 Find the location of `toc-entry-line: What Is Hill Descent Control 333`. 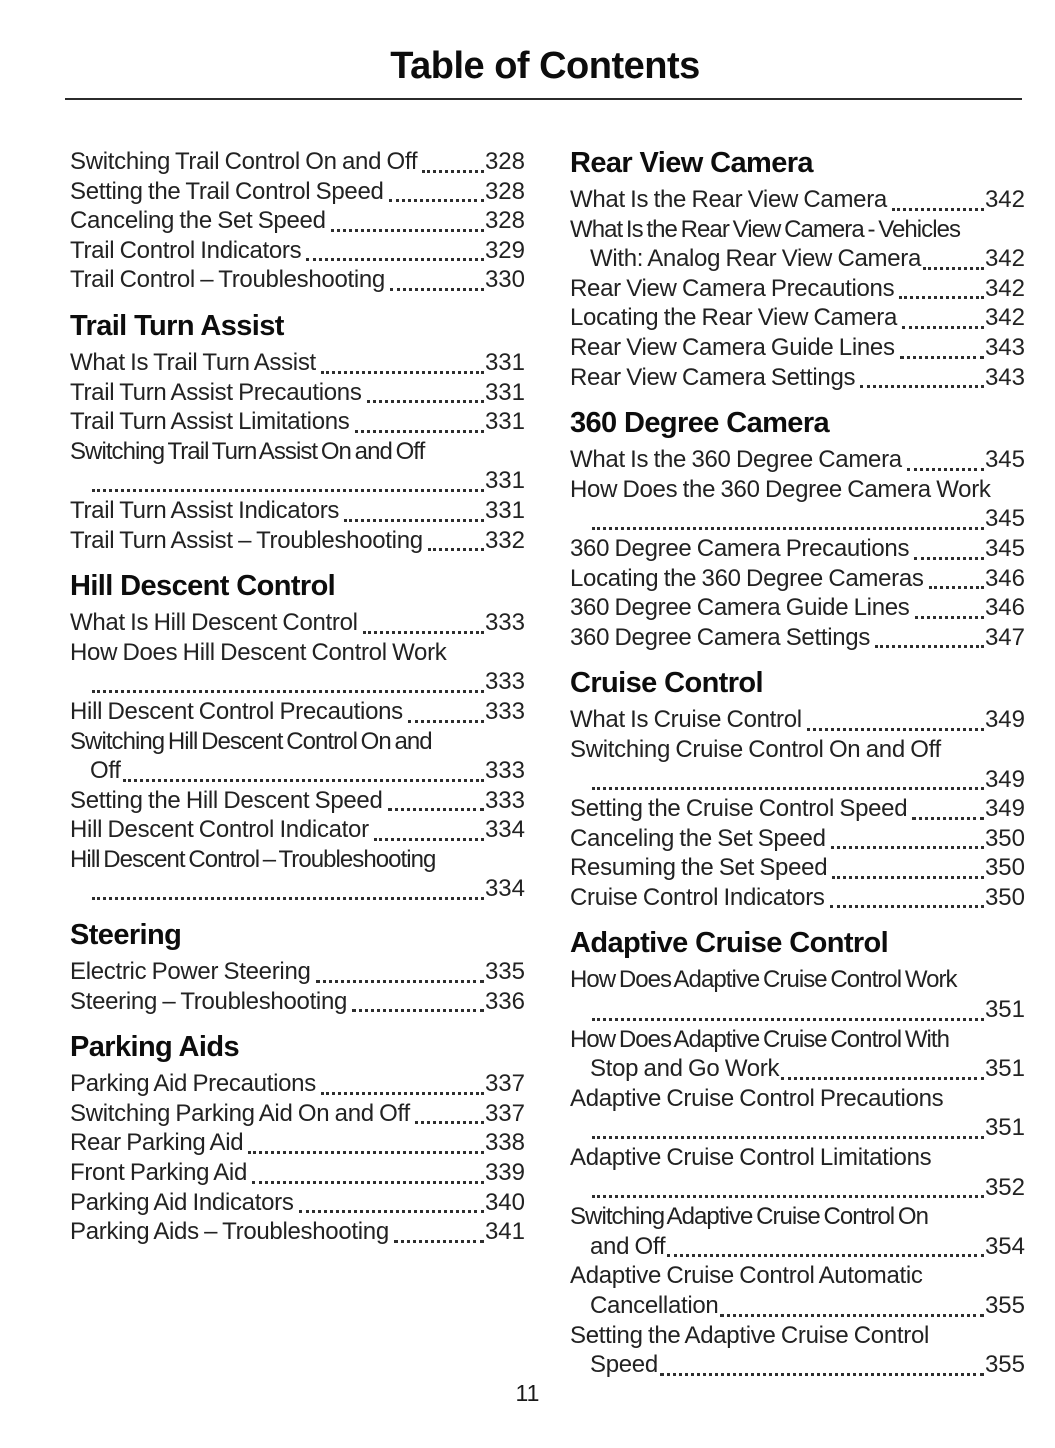

toc-entry-line: What Is Hill Descent Control 333 is located at coordinates (297, 623).